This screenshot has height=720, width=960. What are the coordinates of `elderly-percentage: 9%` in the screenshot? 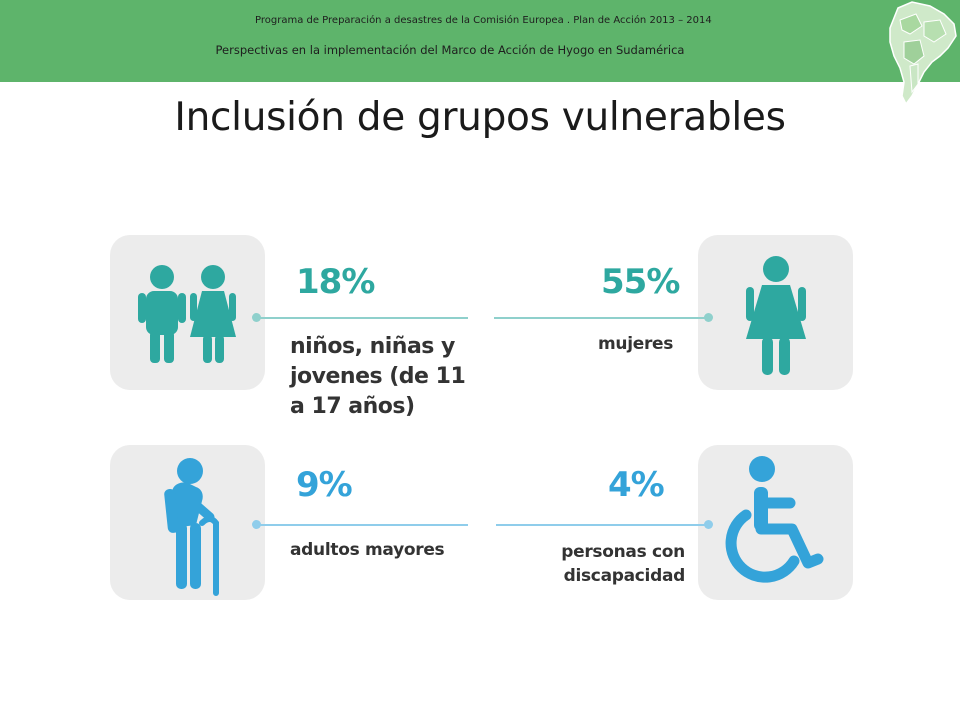 It's located at (324, 485).